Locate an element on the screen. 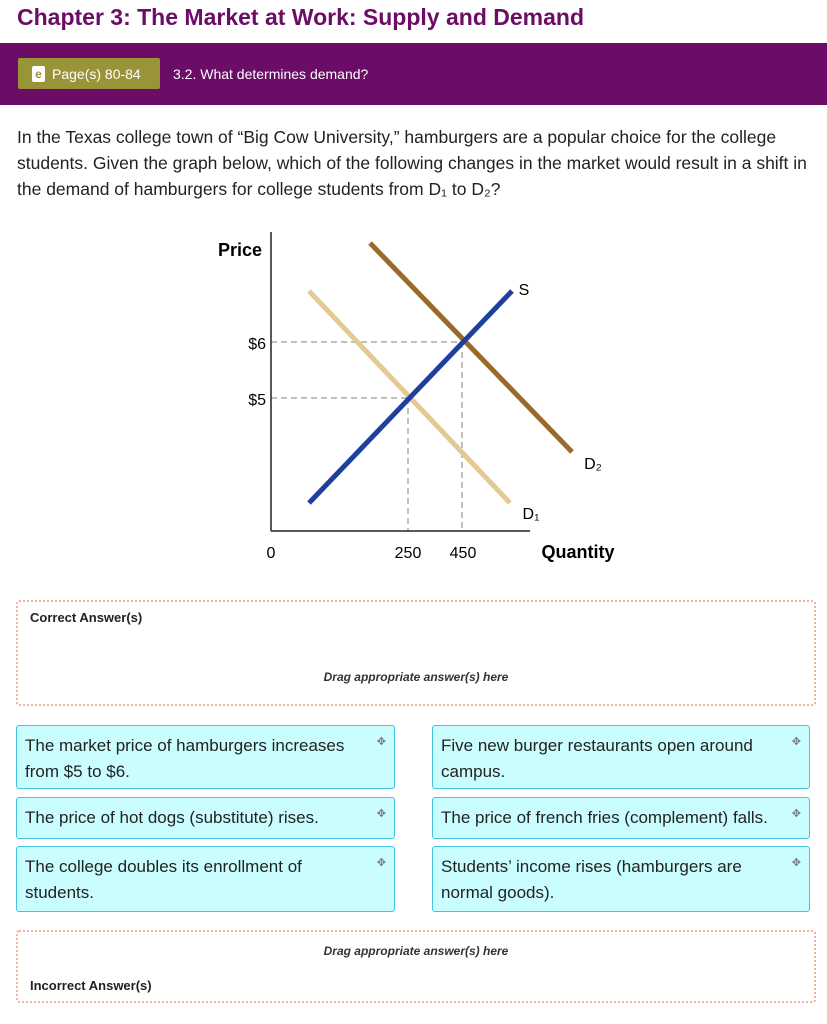 Image resolution: width=827 pixels, height=1024 pixels. correct-zone-hint: Drag appropriate answer(s) here is located at coordinates (416, 677).